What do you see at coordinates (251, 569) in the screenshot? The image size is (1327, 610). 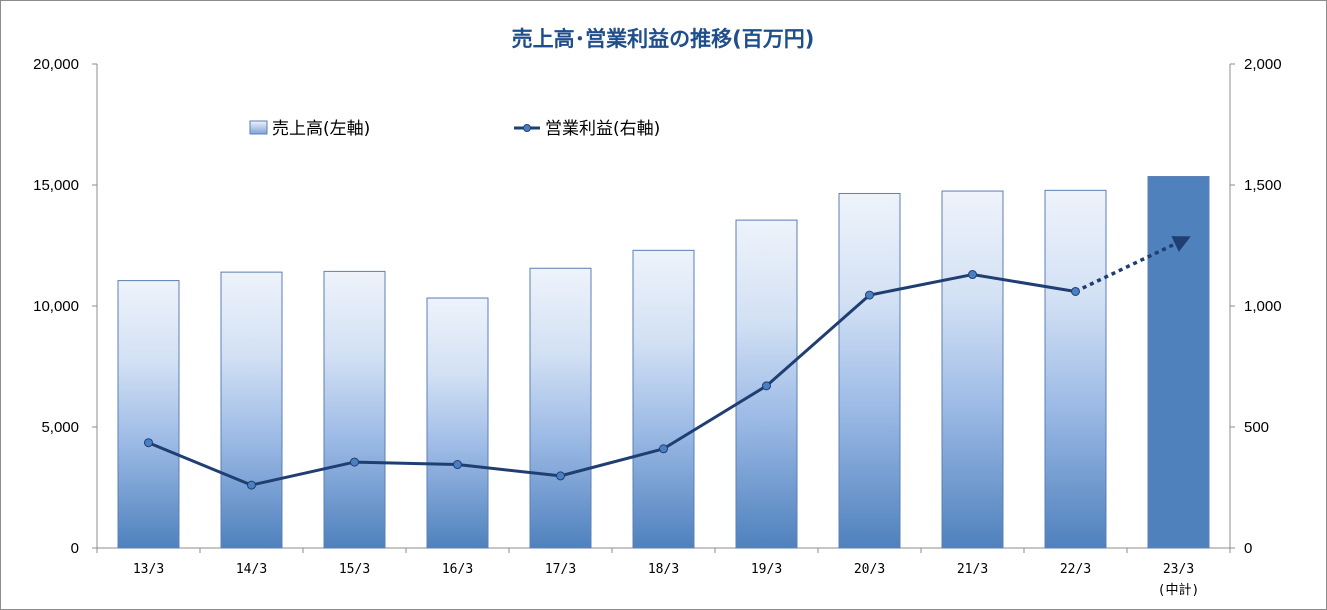 I see `category-label: 14/3` at bounding box center [251, 569].